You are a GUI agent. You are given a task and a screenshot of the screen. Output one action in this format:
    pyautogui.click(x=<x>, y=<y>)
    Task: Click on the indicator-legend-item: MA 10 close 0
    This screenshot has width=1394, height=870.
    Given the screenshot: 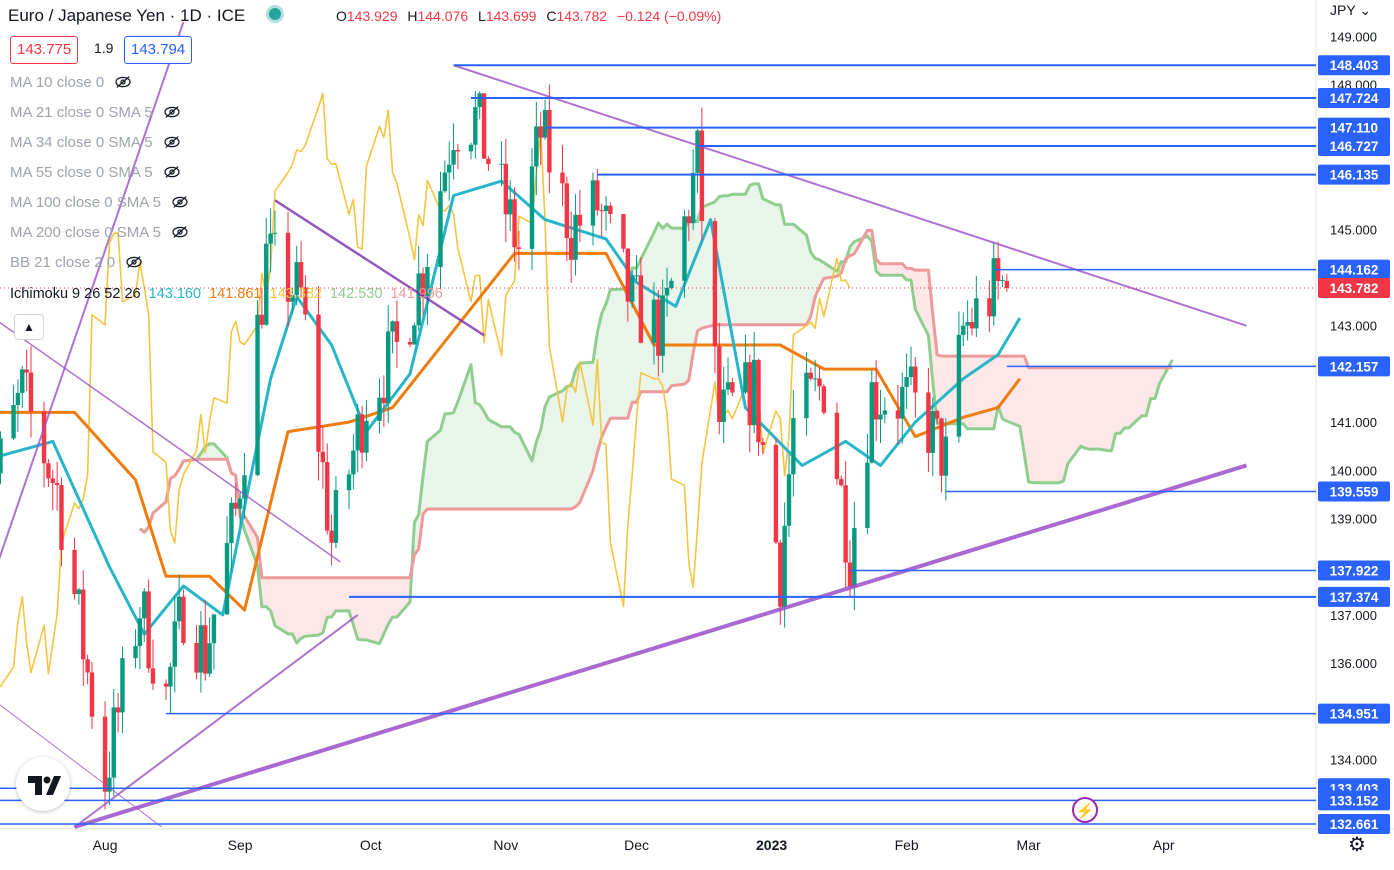 What is the action you would take?
    pyautogui.click(x=72, y=82)
    